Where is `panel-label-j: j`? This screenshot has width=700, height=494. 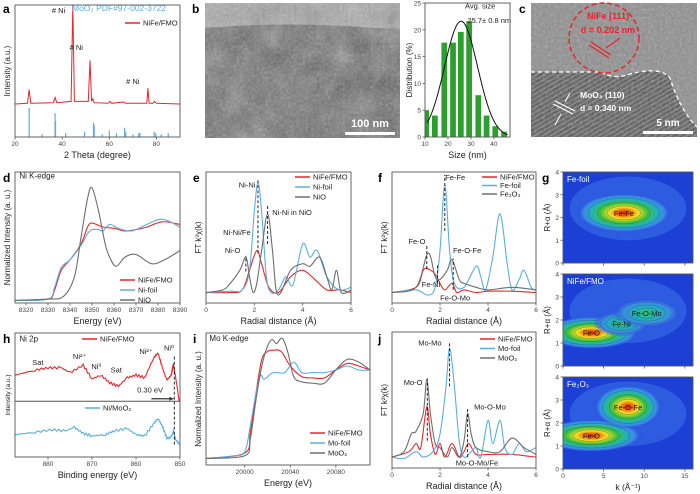 panel-label-j: j is located at coordinates (379, 339).